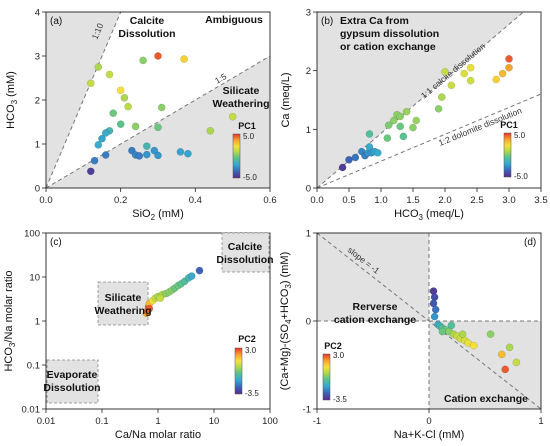  Describe the element at coordinates (412, 200) in the screenshot. I see `x-tick-label: 1.5` at that location.